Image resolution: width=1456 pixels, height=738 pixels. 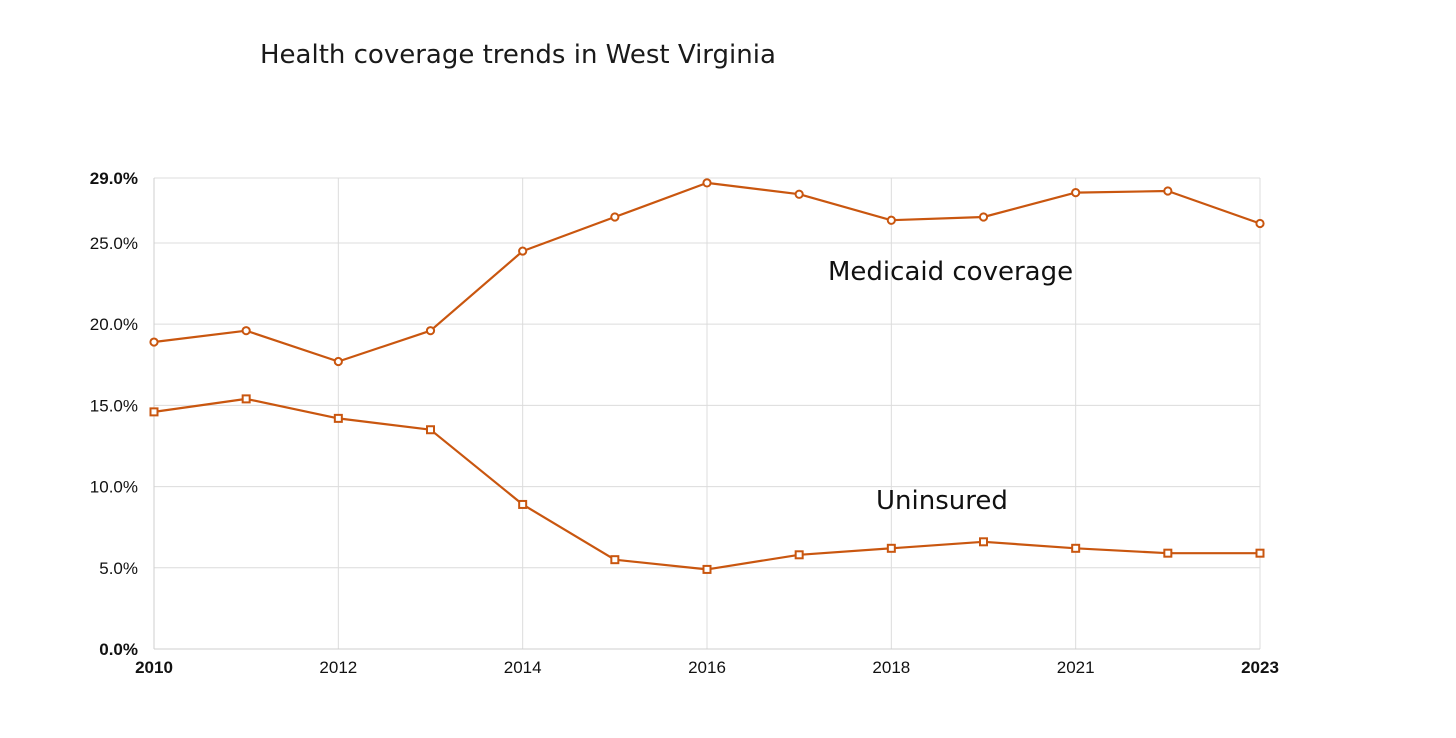 I want to click on y-tick-label: 10.0%, so click(x=114, y=487).